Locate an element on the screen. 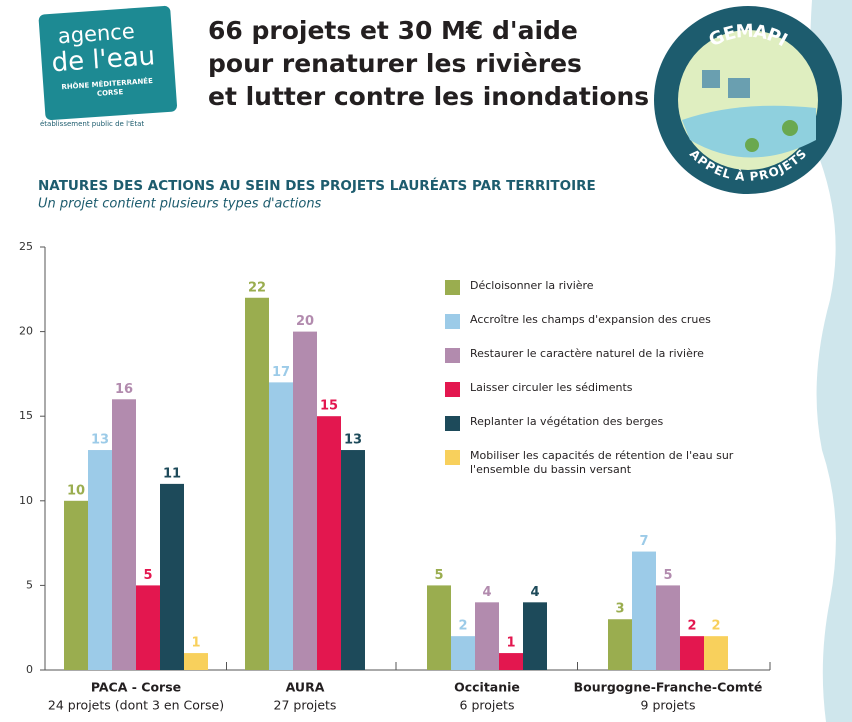 Image resolution: width=852 pixels, height=722 pixels. value-label: 17 is located at coordinates (281, 372).